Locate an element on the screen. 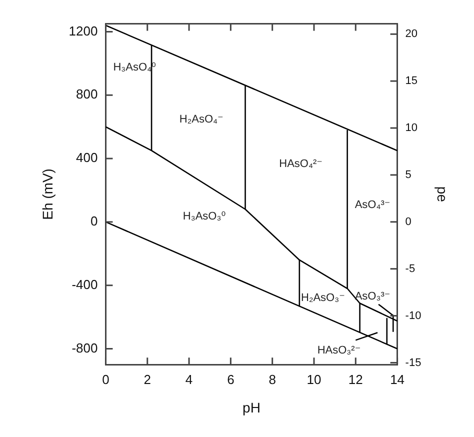  annotation: HAsO₃²⁻ is located at coordinates (339, 350).